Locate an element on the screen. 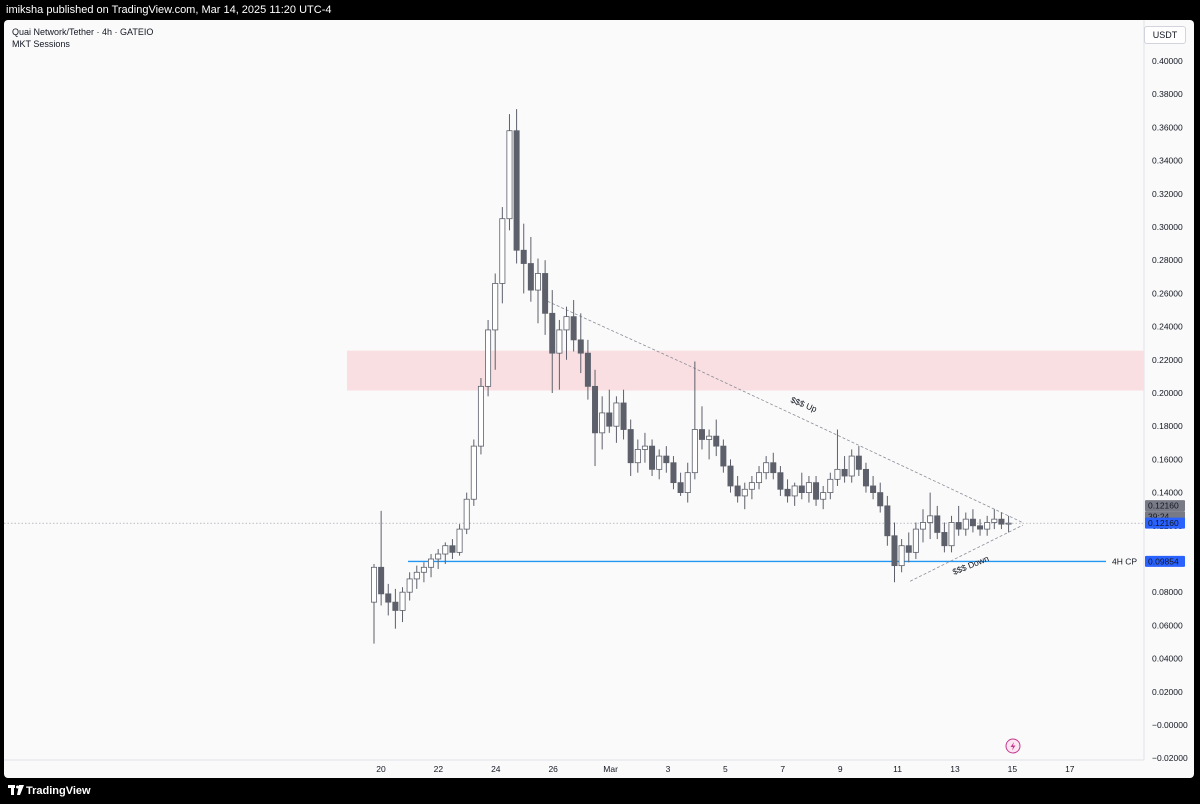 This screenshot has height=804, width=1200. y-axis-tick-label: −0.00000 is located at coordinates (1170, 725).